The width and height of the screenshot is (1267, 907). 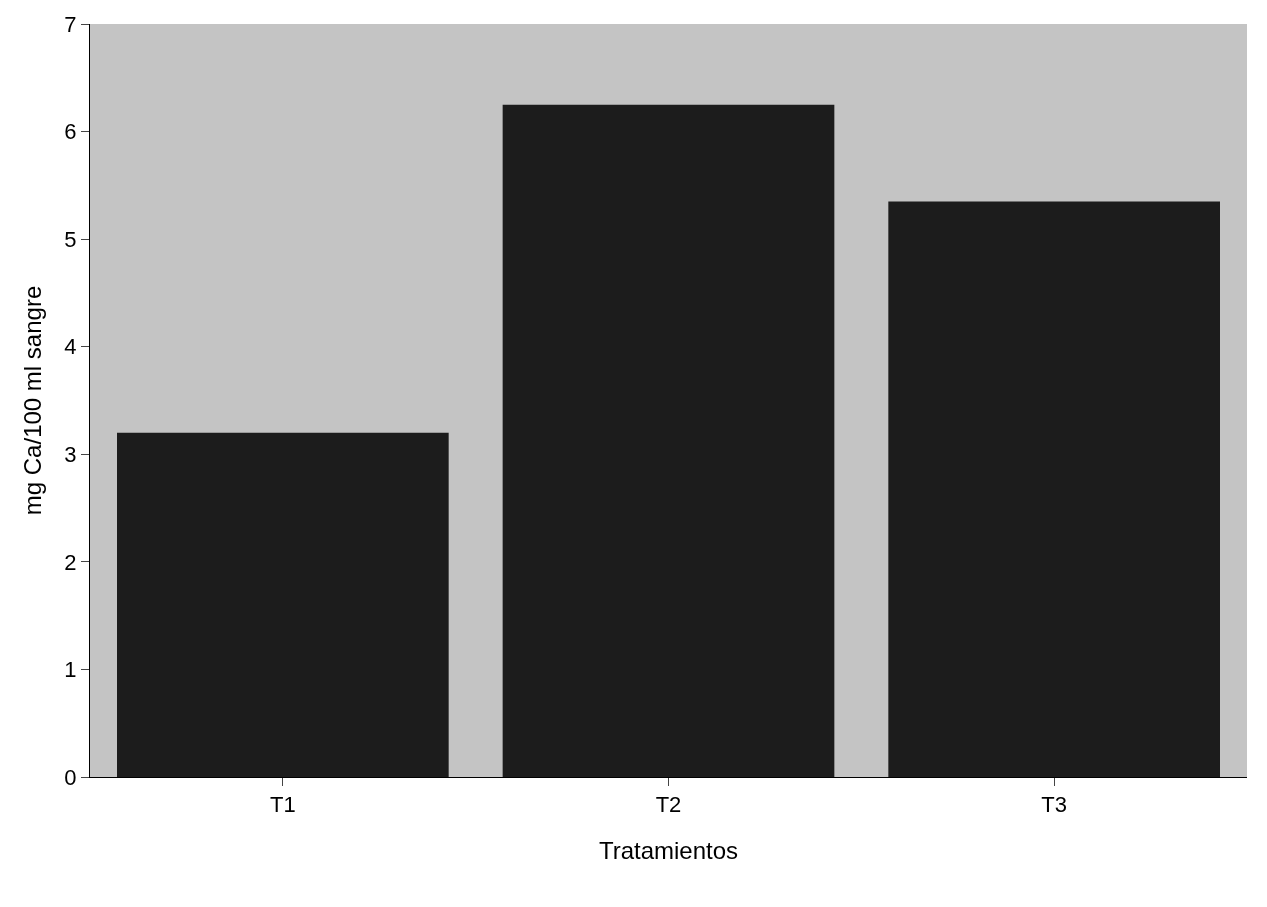 I want to click on x-axis-title: Tratamientos, so click(x=668, y=850).